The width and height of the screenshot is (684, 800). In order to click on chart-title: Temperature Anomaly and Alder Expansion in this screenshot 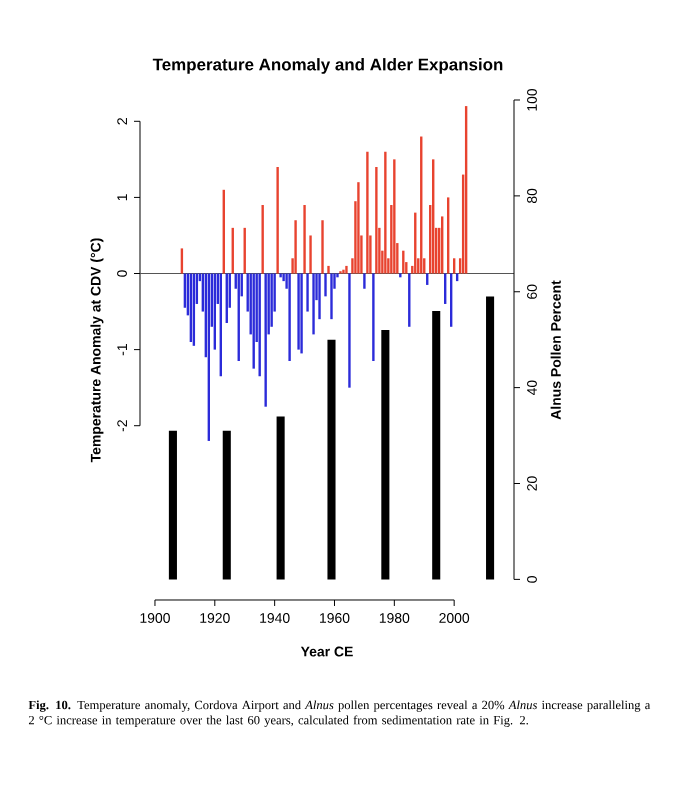, I will do `click(327, 66)`.